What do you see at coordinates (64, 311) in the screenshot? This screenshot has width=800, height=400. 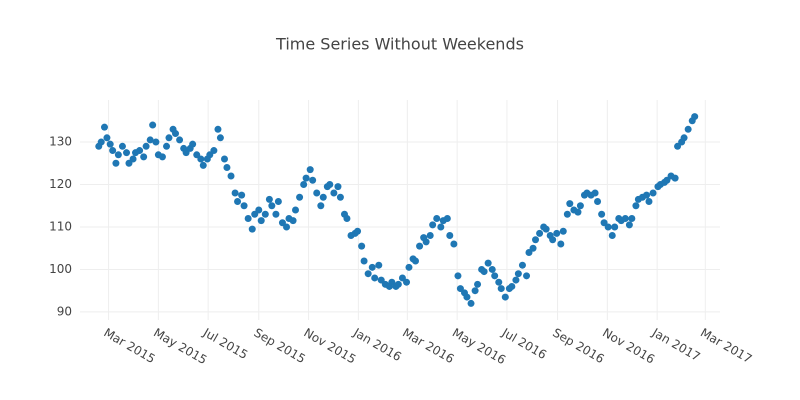 I see `y-tick-label: 90` at bounding box center [64, 311].